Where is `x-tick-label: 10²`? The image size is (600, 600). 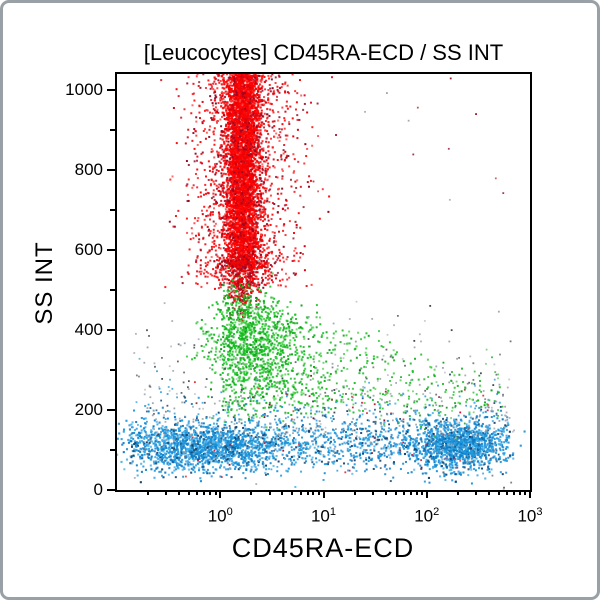 x-tick-label: 10² is located at coordinates (427, 516).